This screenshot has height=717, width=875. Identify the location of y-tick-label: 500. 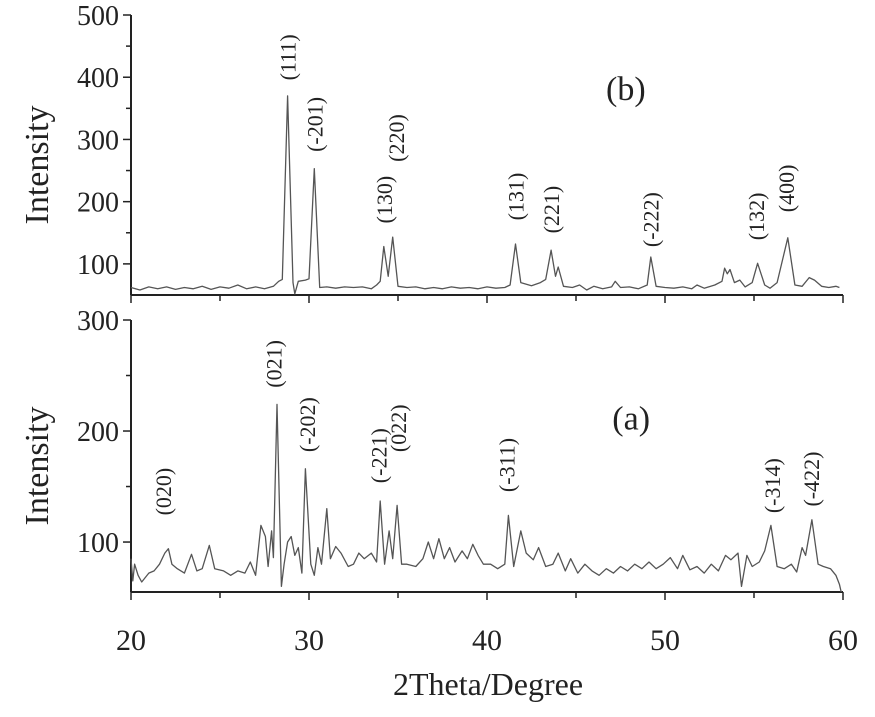
(98, 16).